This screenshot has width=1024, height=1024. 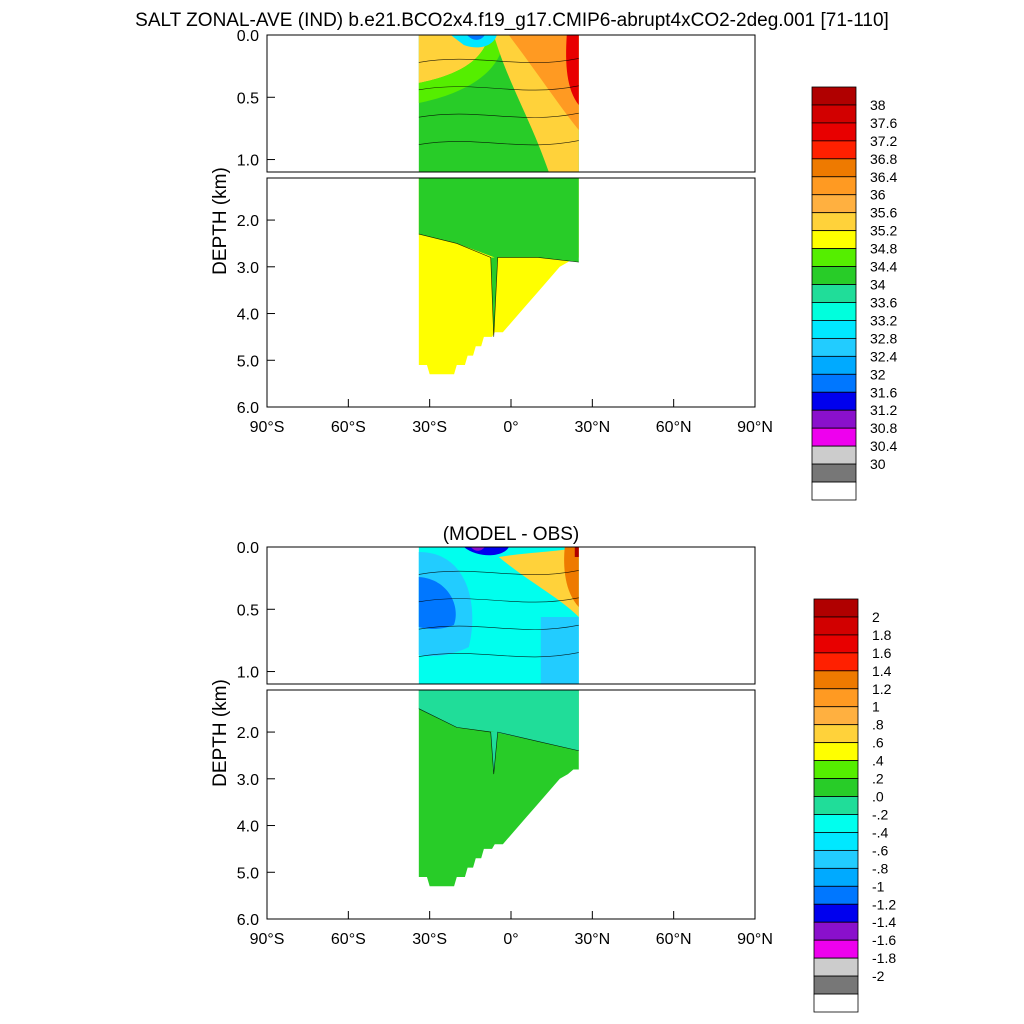 I want to click on colorbar-label: 35.6, so click(x=883, y=213).